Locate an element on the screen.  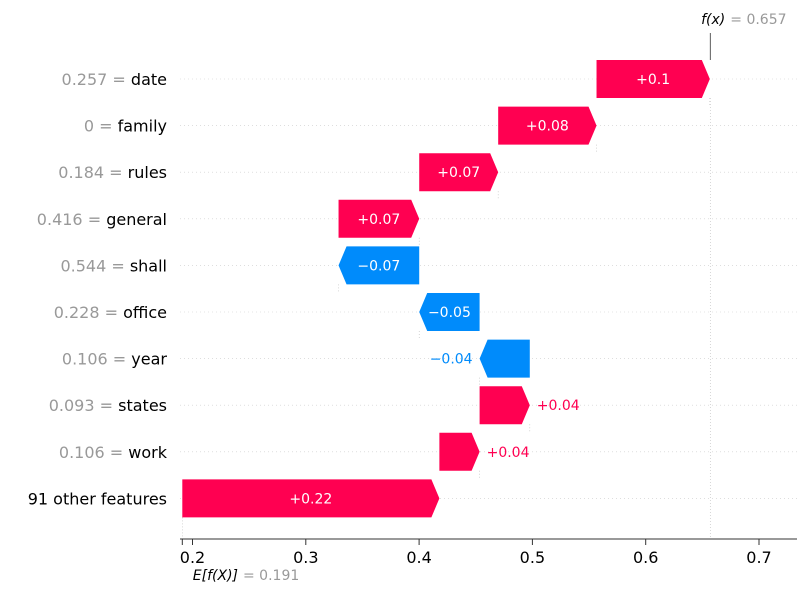
feature-label: 0.228 = office is located at coordinates (110, 312).